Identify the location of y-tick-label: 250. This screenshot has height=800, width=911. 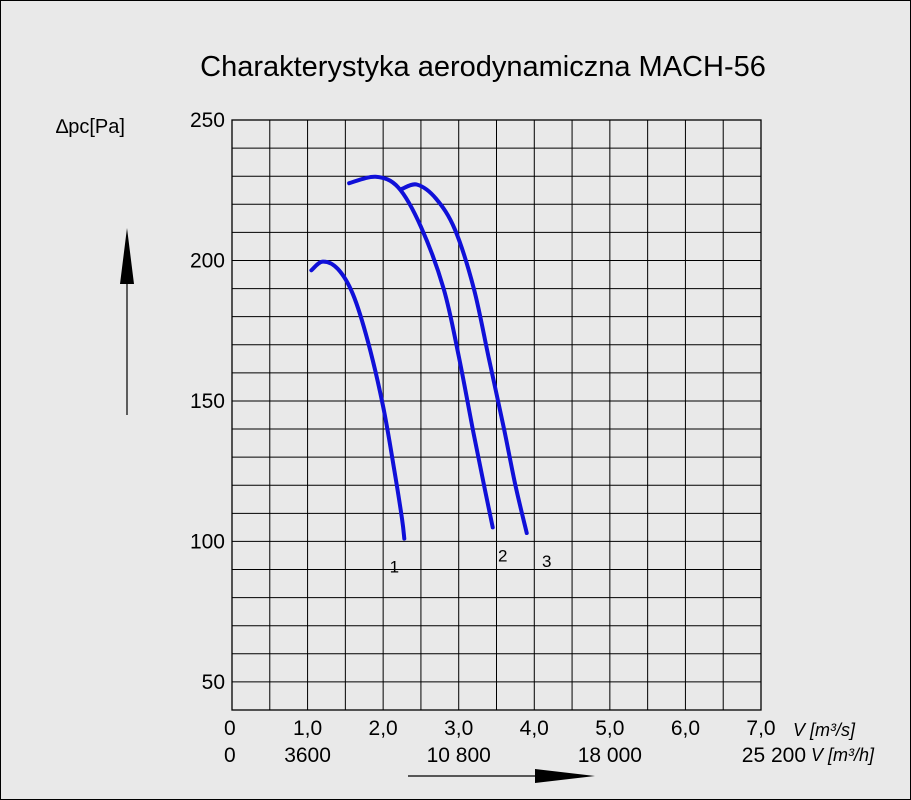
(207, 120).